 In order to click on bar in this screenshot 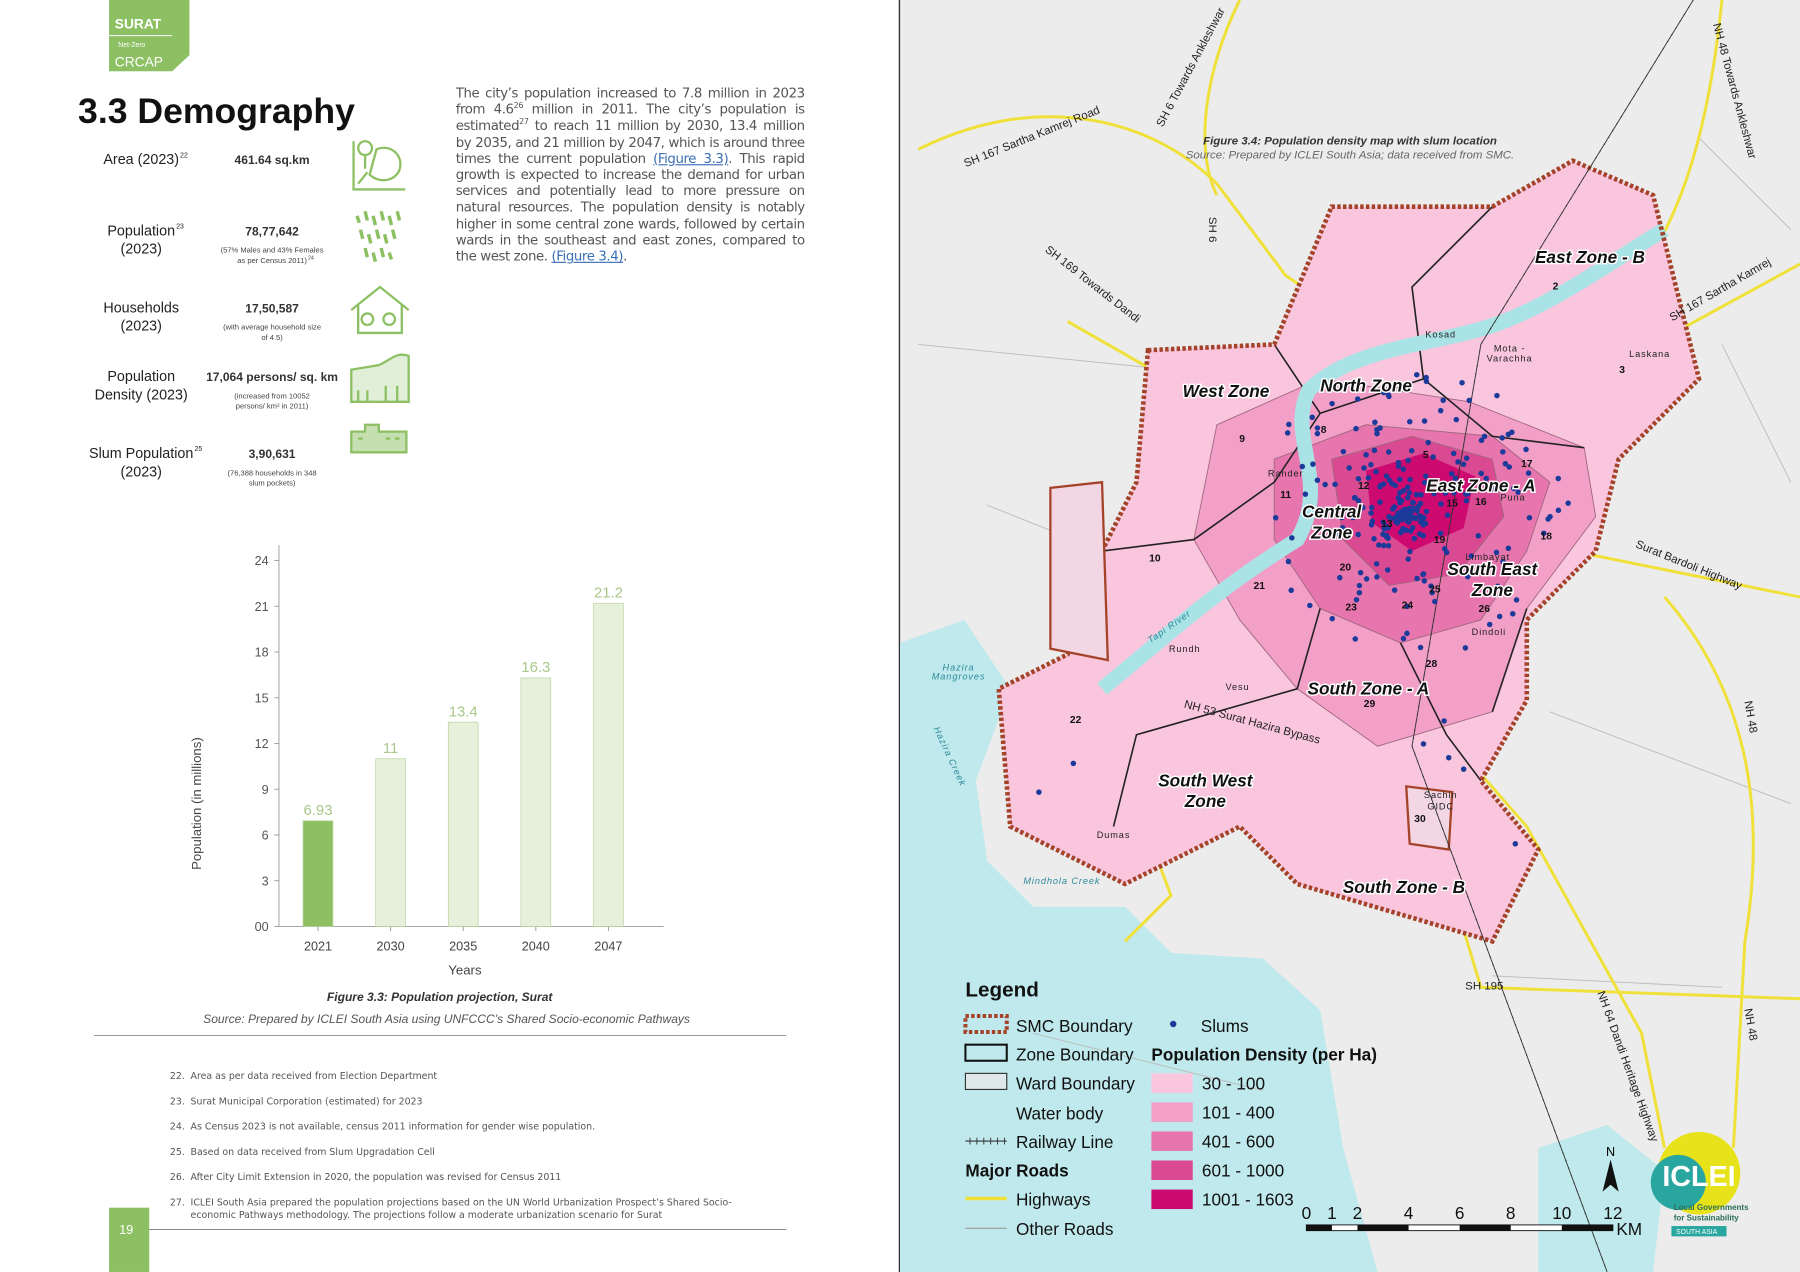, I will do `click(536, 802)`.